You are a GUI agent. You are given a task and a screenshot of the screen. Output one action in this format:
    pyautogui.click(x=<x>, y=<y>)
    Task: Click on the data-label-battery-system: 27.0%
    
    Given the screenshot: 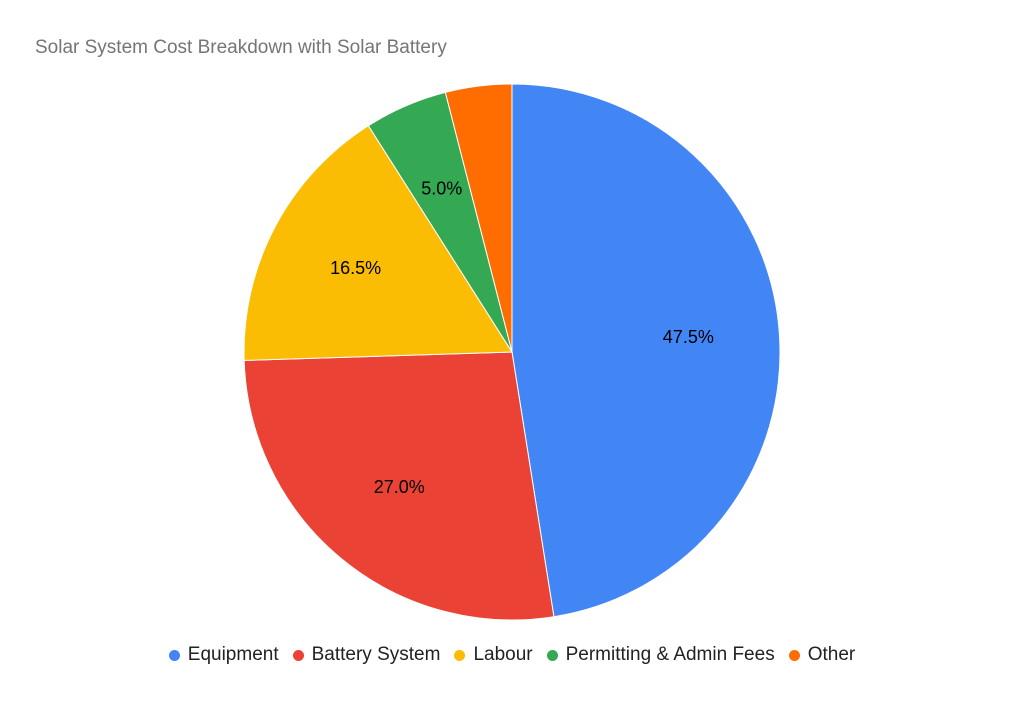 What is the action you would take?
    pyautogui.click(x=399, y=487)
    